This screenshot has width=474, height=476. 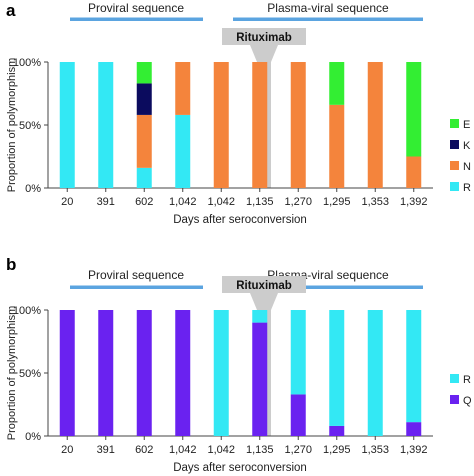 I want to click on legend-label-N: N, so click(x=467, y=167).